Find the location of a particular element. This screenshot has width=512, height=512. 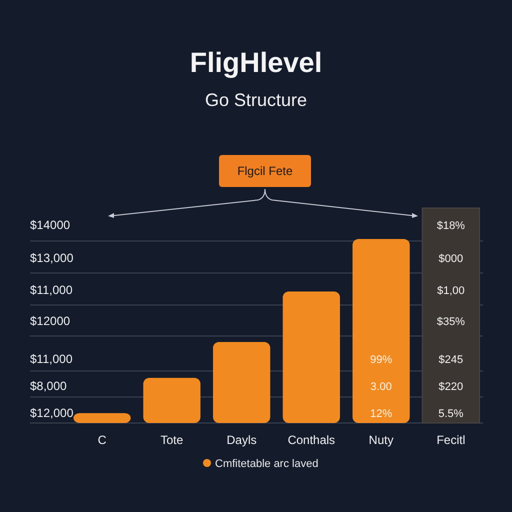

annotation: $12,000 is located at coordinates (52, 413).